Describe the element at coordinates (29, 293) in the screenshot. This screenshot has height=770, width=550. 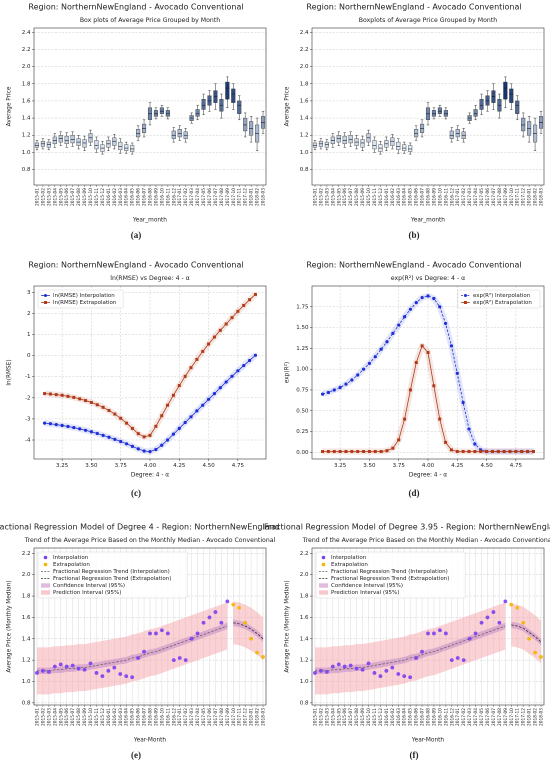
I see `y-tick-label: 3` at that location.